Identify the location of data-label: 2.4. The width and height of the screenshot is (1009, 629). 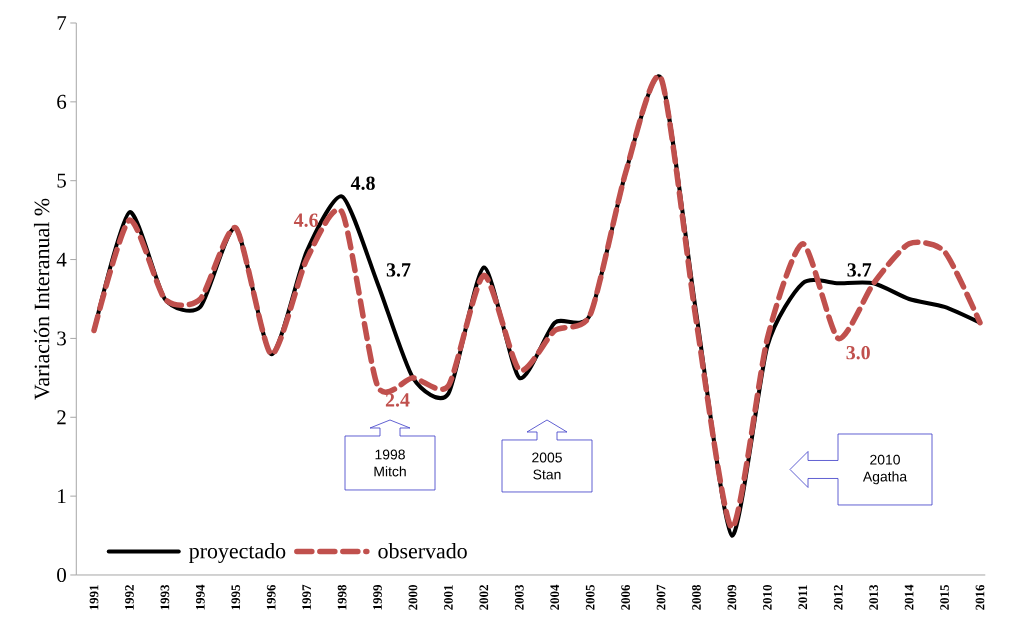
(397, 400).